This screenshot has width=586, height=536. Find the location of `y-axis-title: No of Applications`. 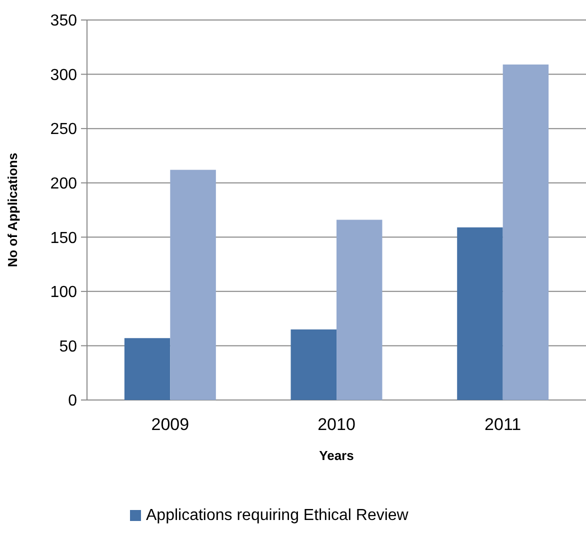

y-axis-title: No of Applications is located at coordinates (12, 210).